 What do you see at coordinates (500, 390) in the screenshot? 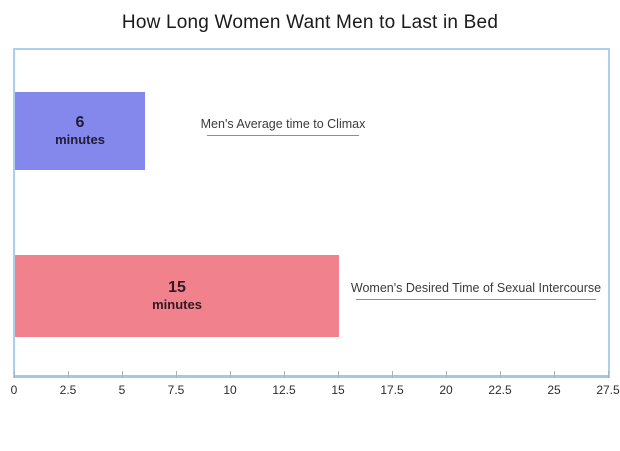
I see `x-tick-label: 22.5` at bounding box center [500, 390].